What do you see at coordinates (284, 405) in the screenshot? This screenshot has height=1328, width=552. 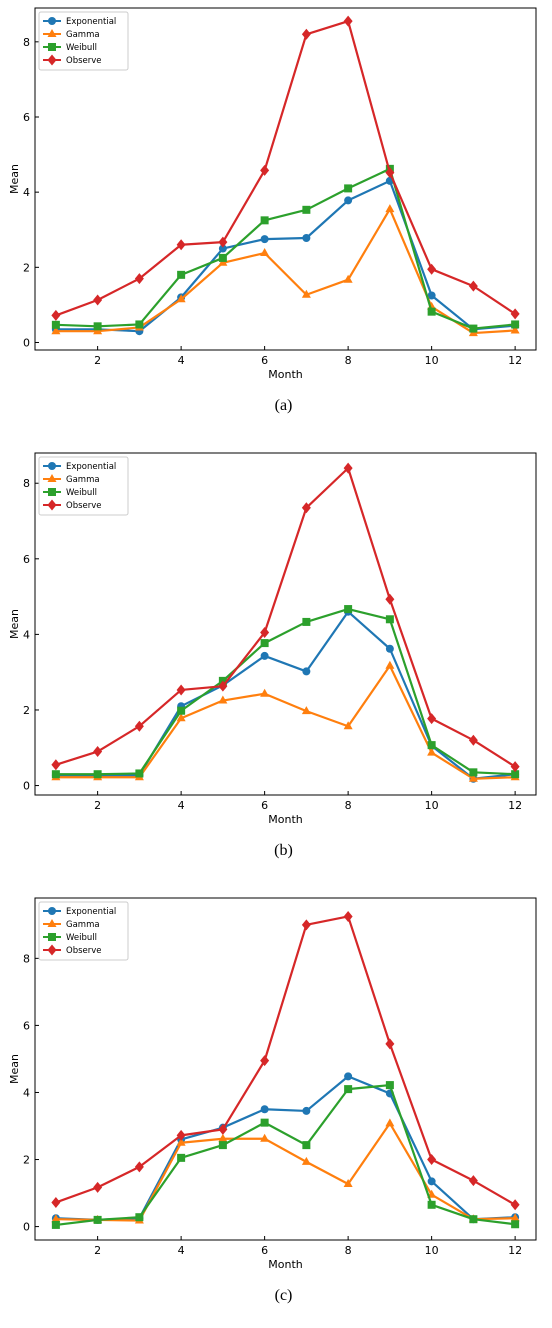 I see `caption-a: (a)` at bounding box center [284, 405].